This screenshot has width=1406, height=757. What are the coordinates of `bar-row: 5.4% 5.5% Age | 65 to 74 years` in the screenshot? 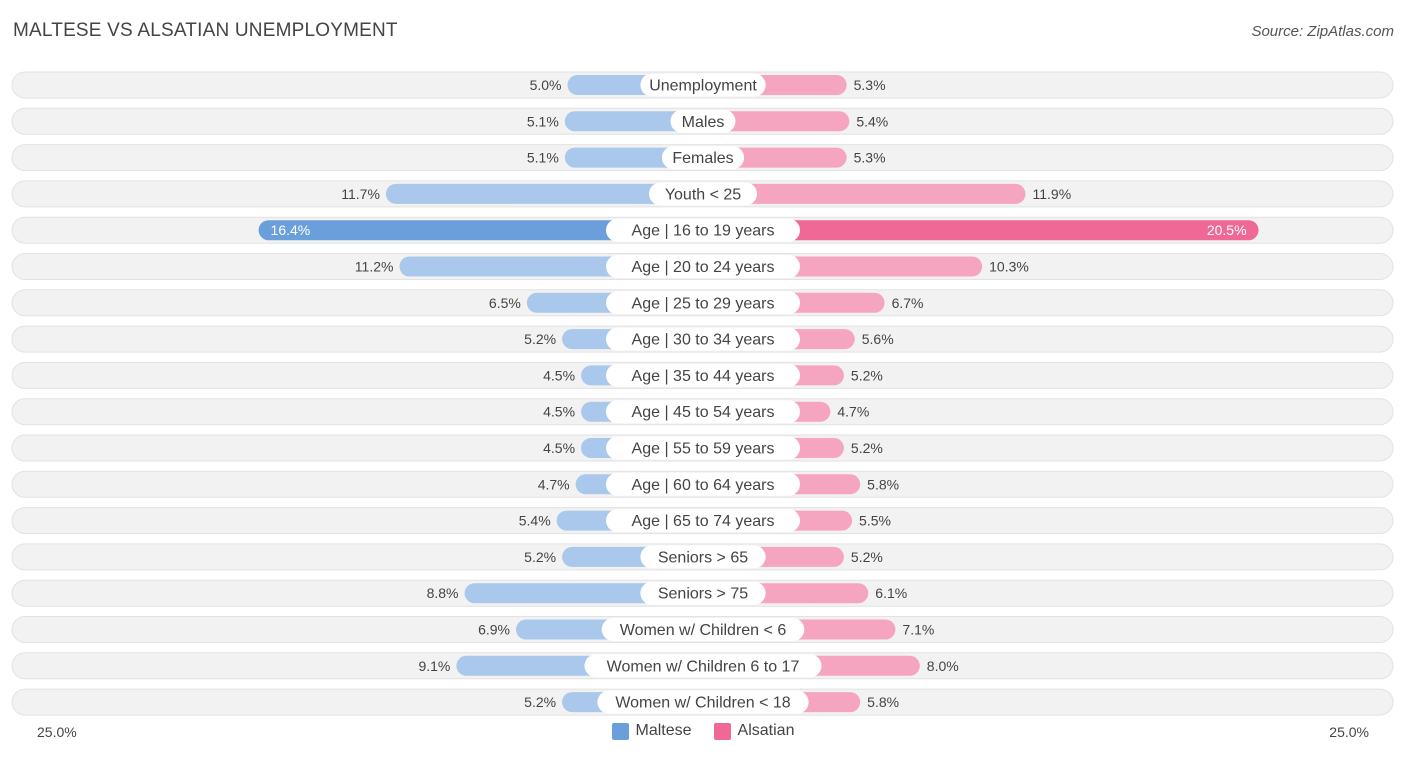 It's located at (702, 521).